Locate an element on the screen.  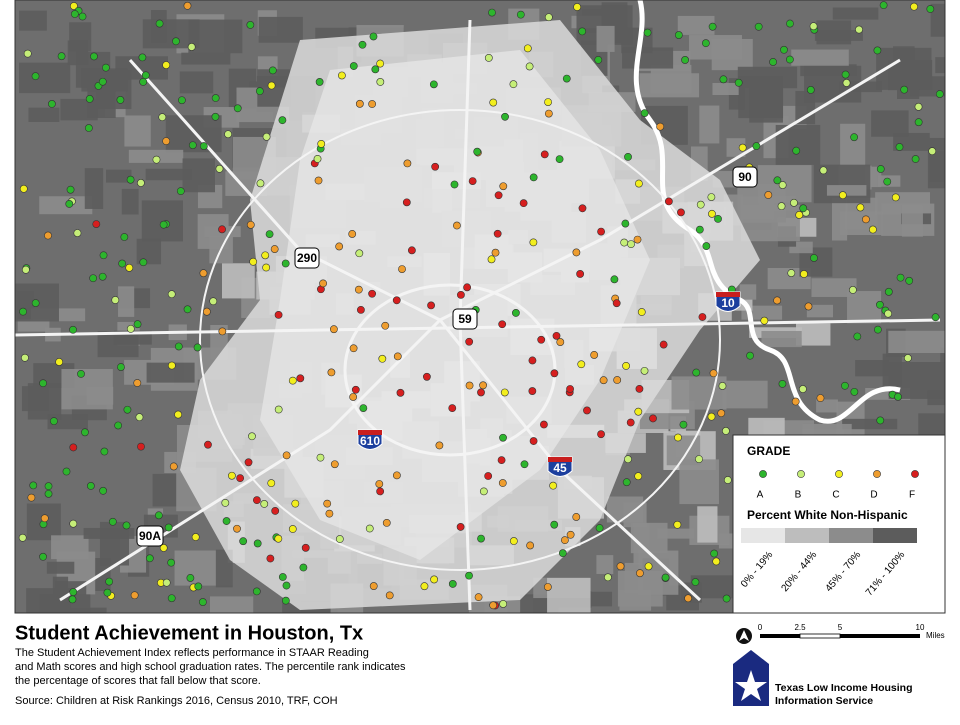
shield-label: 610 is located at coordinates (370, 441).